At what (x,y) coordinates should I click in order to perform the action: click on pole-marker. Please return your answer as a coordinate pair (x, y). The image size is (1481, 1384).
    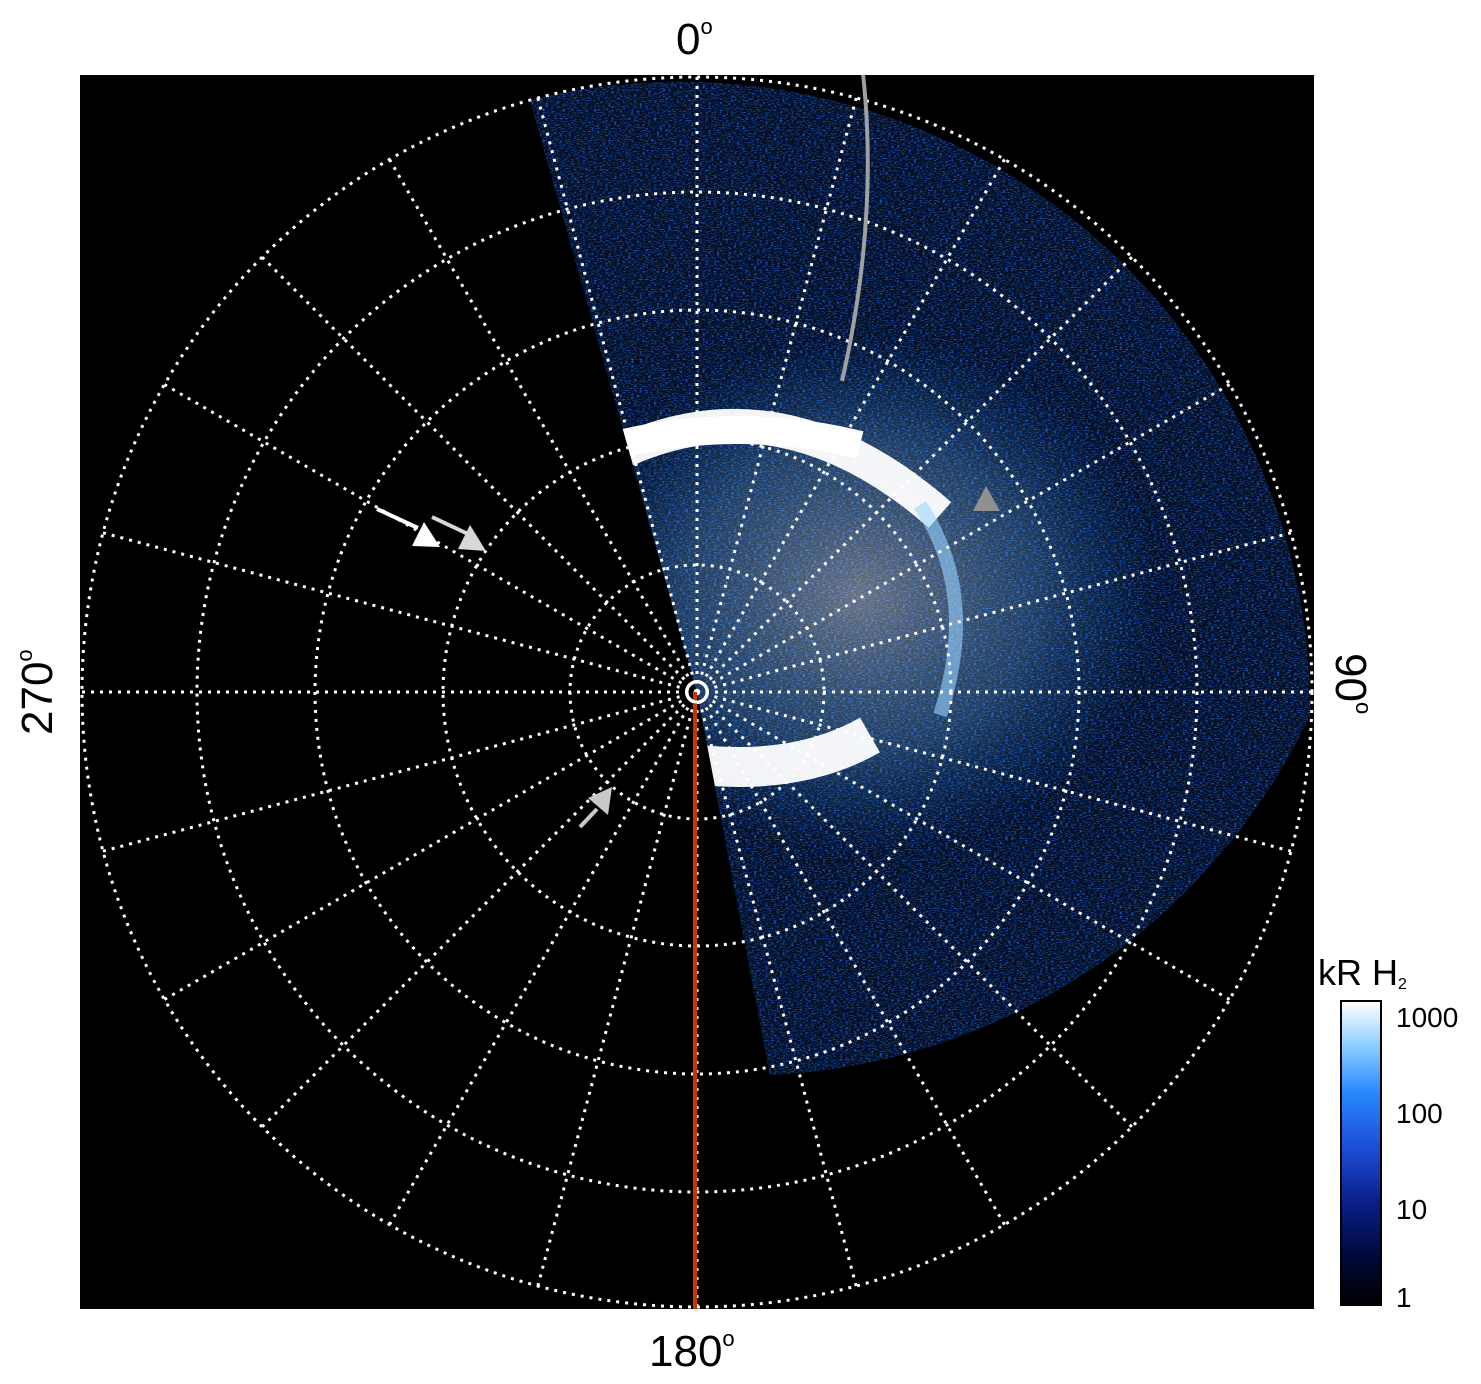
    Looking at the image, I should click on (697, 692).